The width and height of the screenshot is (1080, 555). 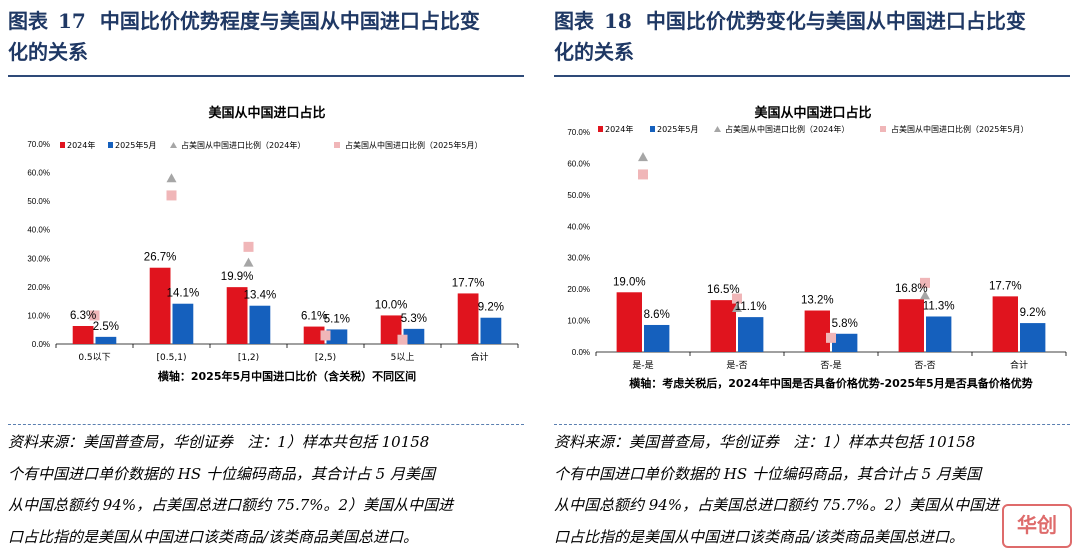 What do you see at coordinates (287, 376) in the screenshot?
I see `x-axis-label: 横轴：2025年5月中国进口比价（含关税）不同区间` at bounding box center [287, 376].